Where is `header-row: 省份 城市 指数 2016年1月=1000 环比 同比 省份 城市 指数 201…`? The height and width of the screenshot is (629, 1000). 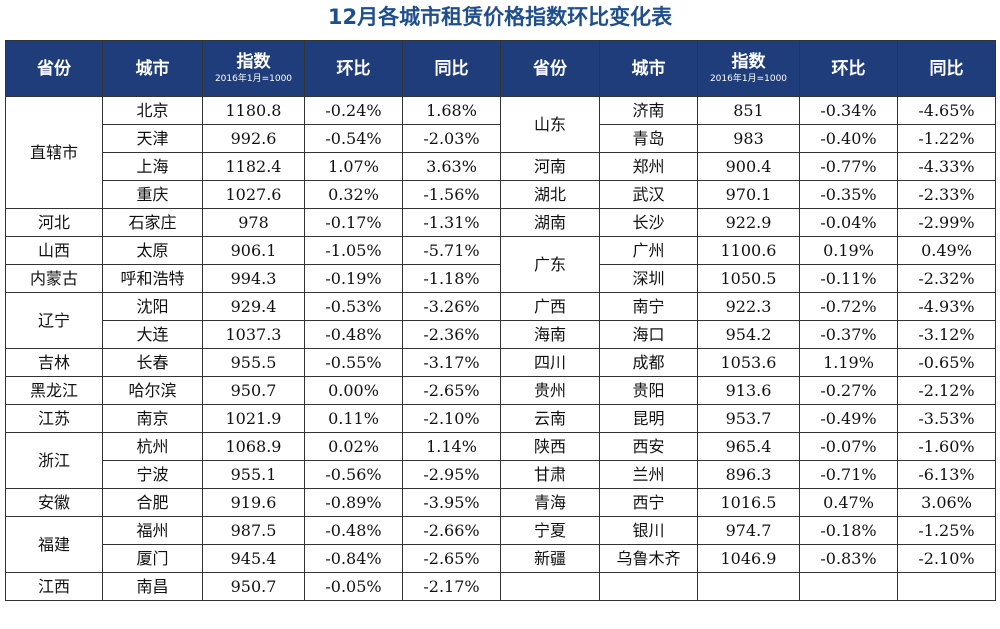 header-row: 省份 城市 指数 2016年1月=1000 环比 同比 省份 城市 指数 201… is located at coordinates (500, 68).